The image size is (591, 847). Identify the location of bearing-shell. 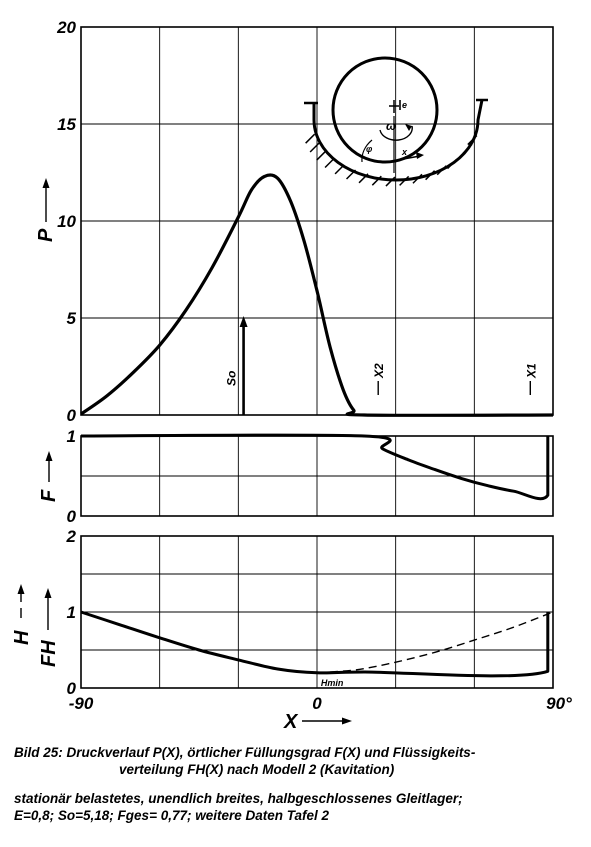
(398, 140).